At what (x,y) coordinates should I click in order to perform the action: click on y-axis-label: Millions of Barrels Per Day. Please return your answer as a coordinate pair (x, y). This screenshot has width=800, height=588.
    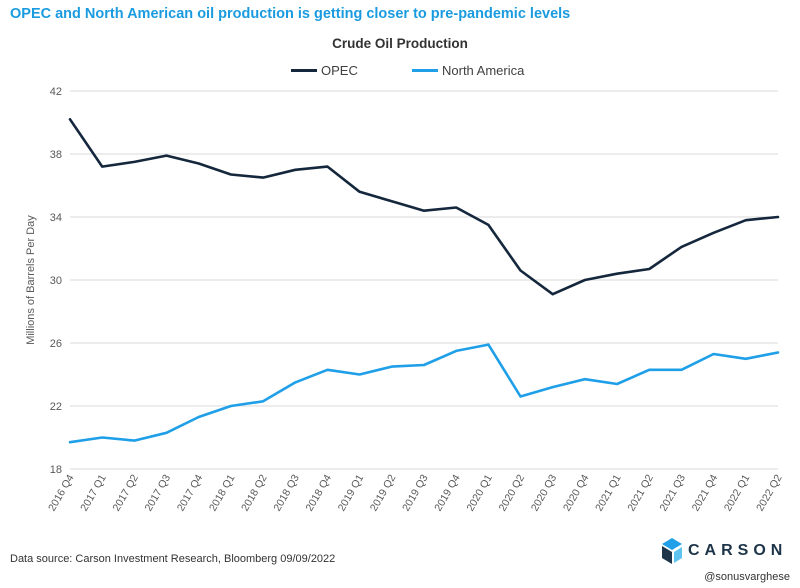
    Looking at the image, I should click on (31, 280).